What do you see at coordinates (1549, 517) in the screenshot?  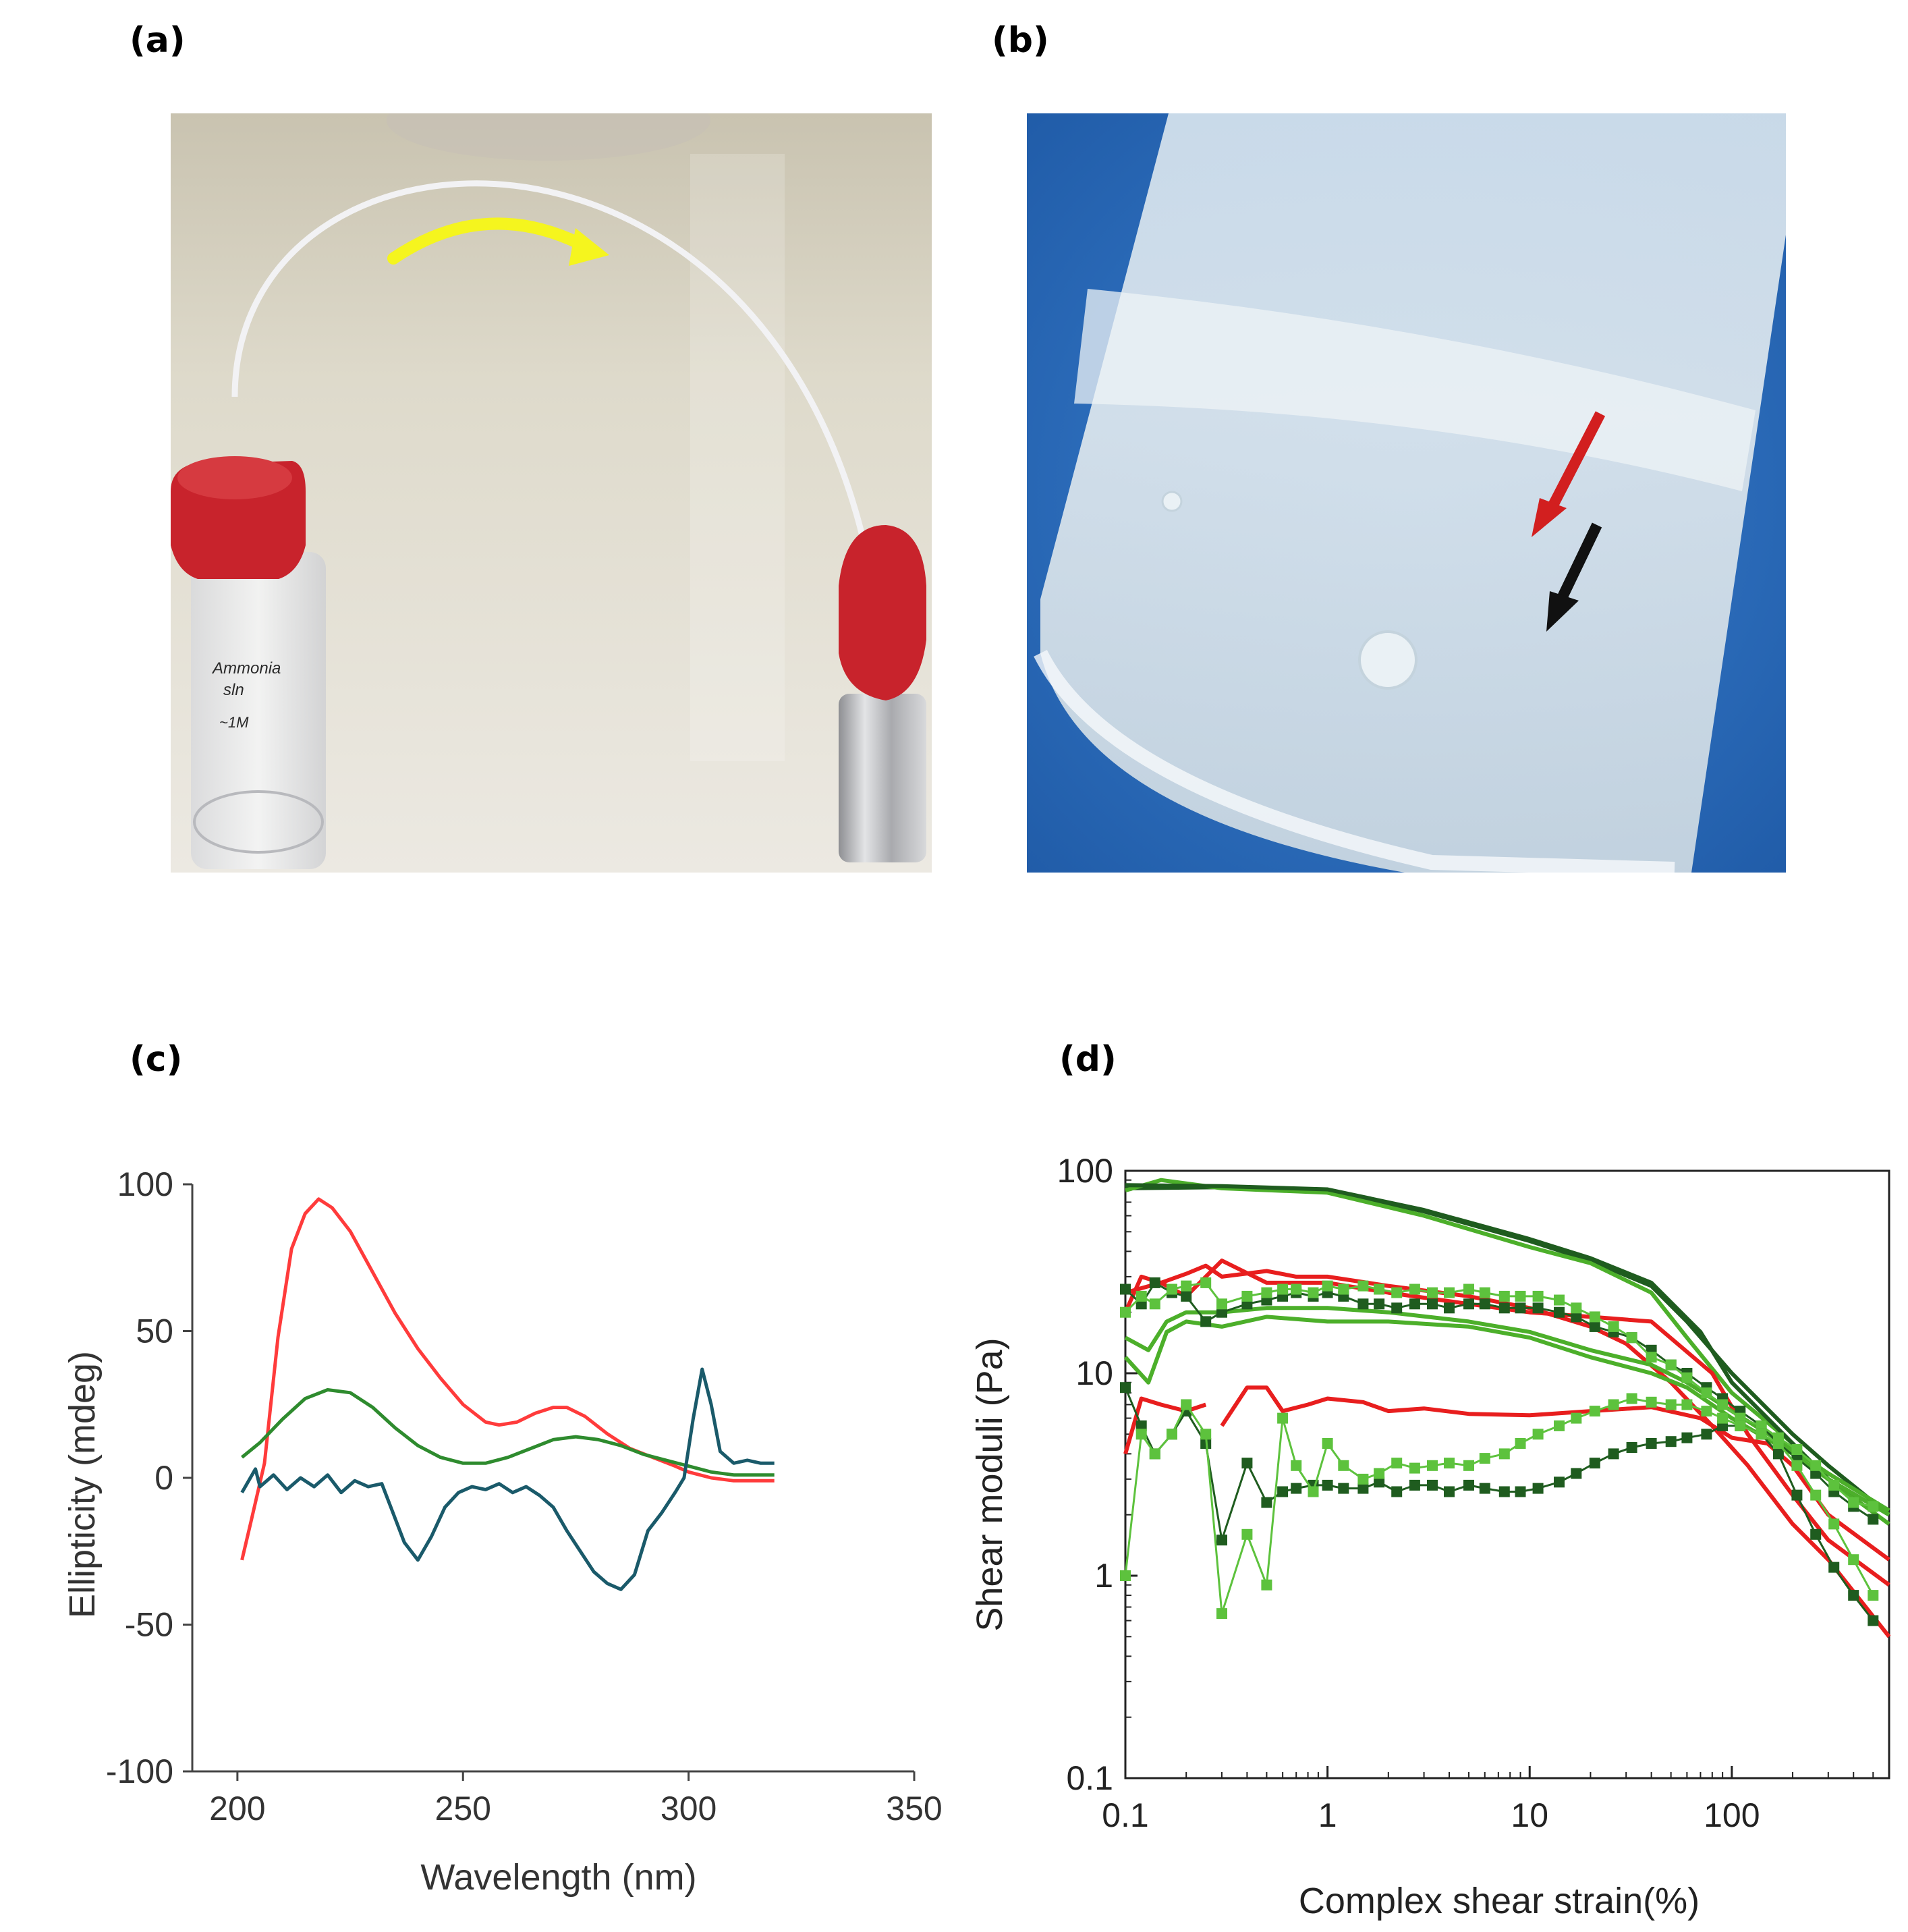 I see `red-arrow-head-icon` at bounding box center [1549, 517].